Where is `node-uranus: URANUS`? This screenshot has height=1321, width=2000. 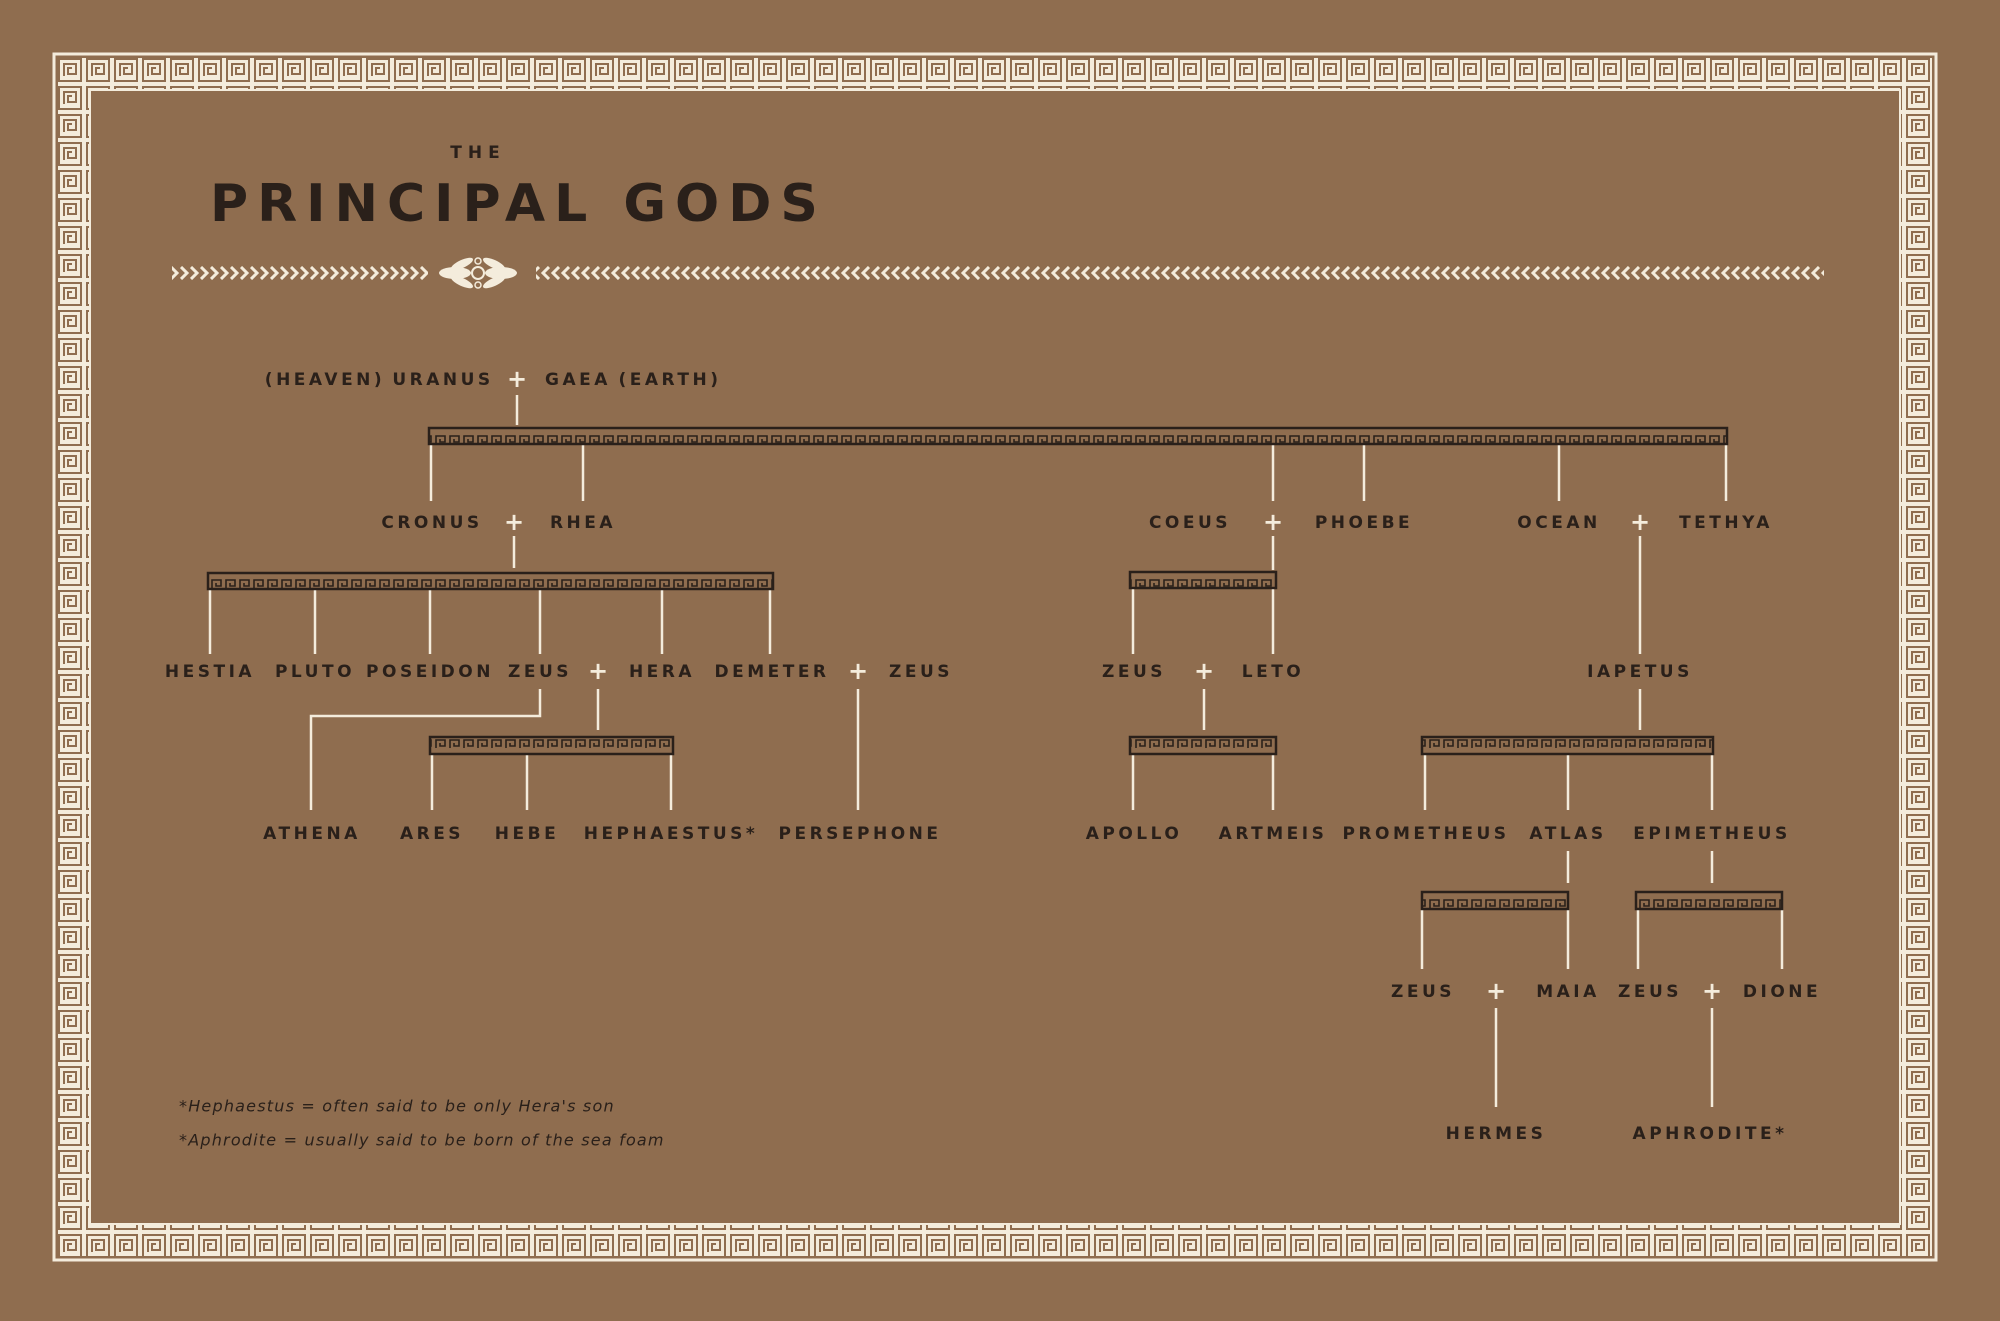 node-uranus: URANUS is located at coordinates (443, 380).